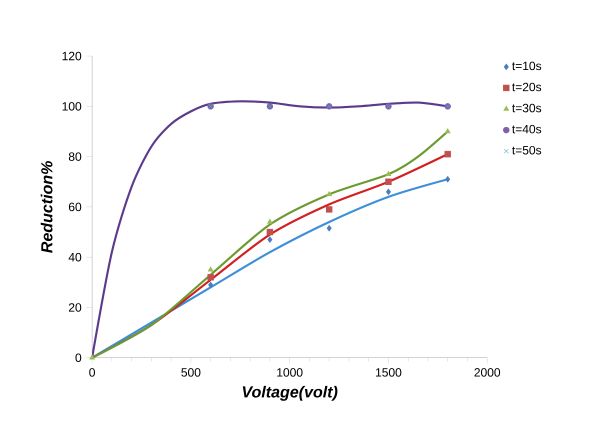 This screenshot has height=445, width=594. I want to click on x-tick-label: 2000, so click(487, 372).